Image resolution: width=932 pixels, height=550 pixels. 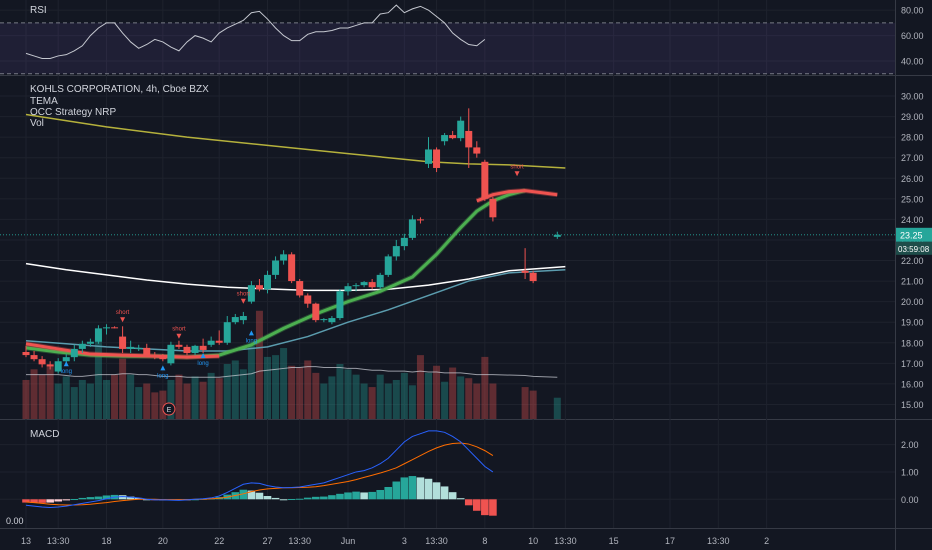 I want to click on macd-axis-tick: 0.00, so click(x=910, y=500).